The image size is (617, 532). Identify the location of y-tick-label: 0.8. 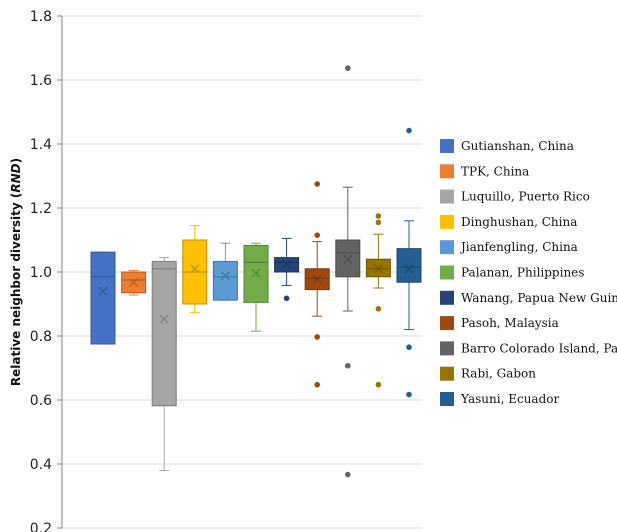
(41, 337).